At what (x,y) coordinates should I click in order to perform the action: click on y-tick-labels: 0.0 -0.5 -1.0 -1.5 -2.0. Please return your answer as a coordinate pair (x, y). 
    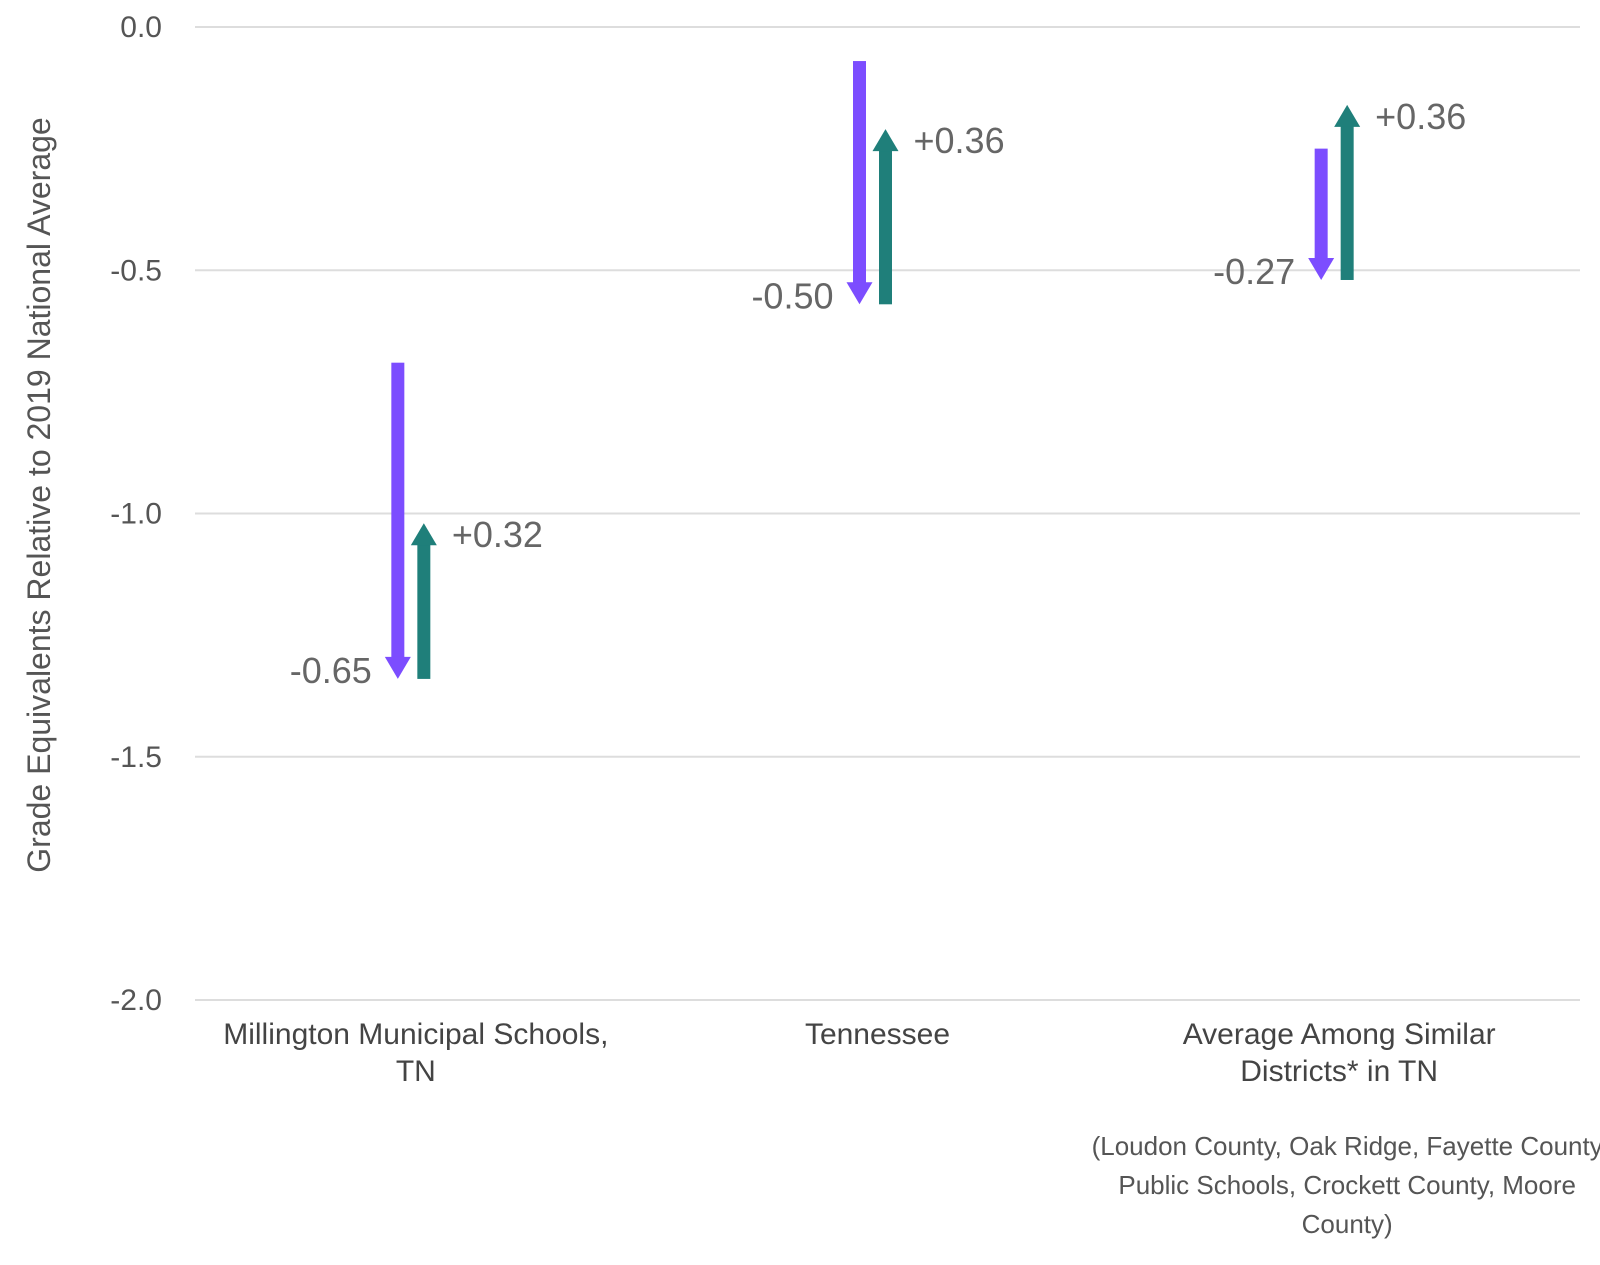
    Looking at the image, I should click on (136, 514).